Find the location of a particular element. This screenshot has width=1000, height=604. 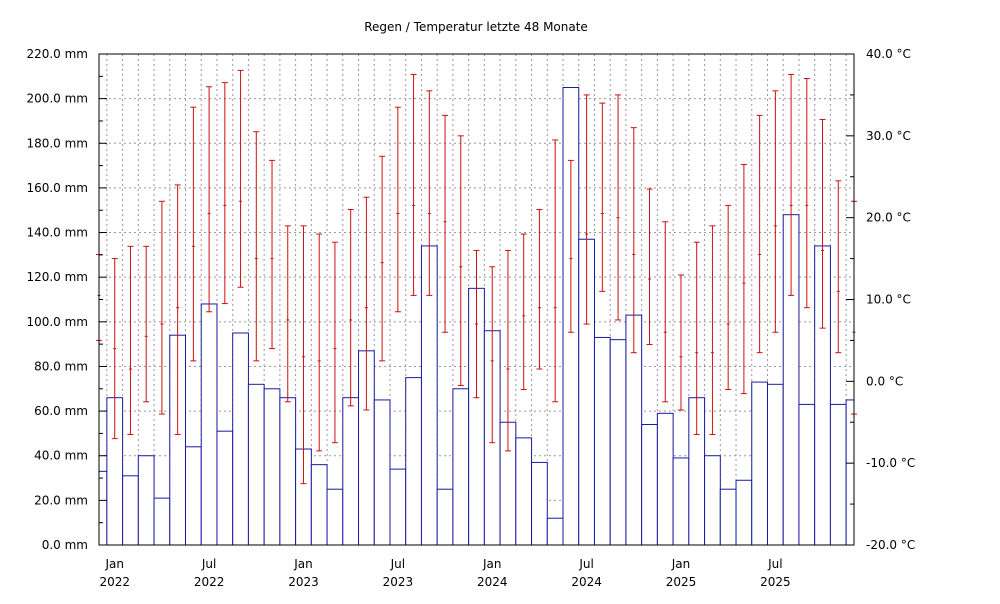

y-right-tick-label: 40.0 °C is located at coordinates (888, 54).